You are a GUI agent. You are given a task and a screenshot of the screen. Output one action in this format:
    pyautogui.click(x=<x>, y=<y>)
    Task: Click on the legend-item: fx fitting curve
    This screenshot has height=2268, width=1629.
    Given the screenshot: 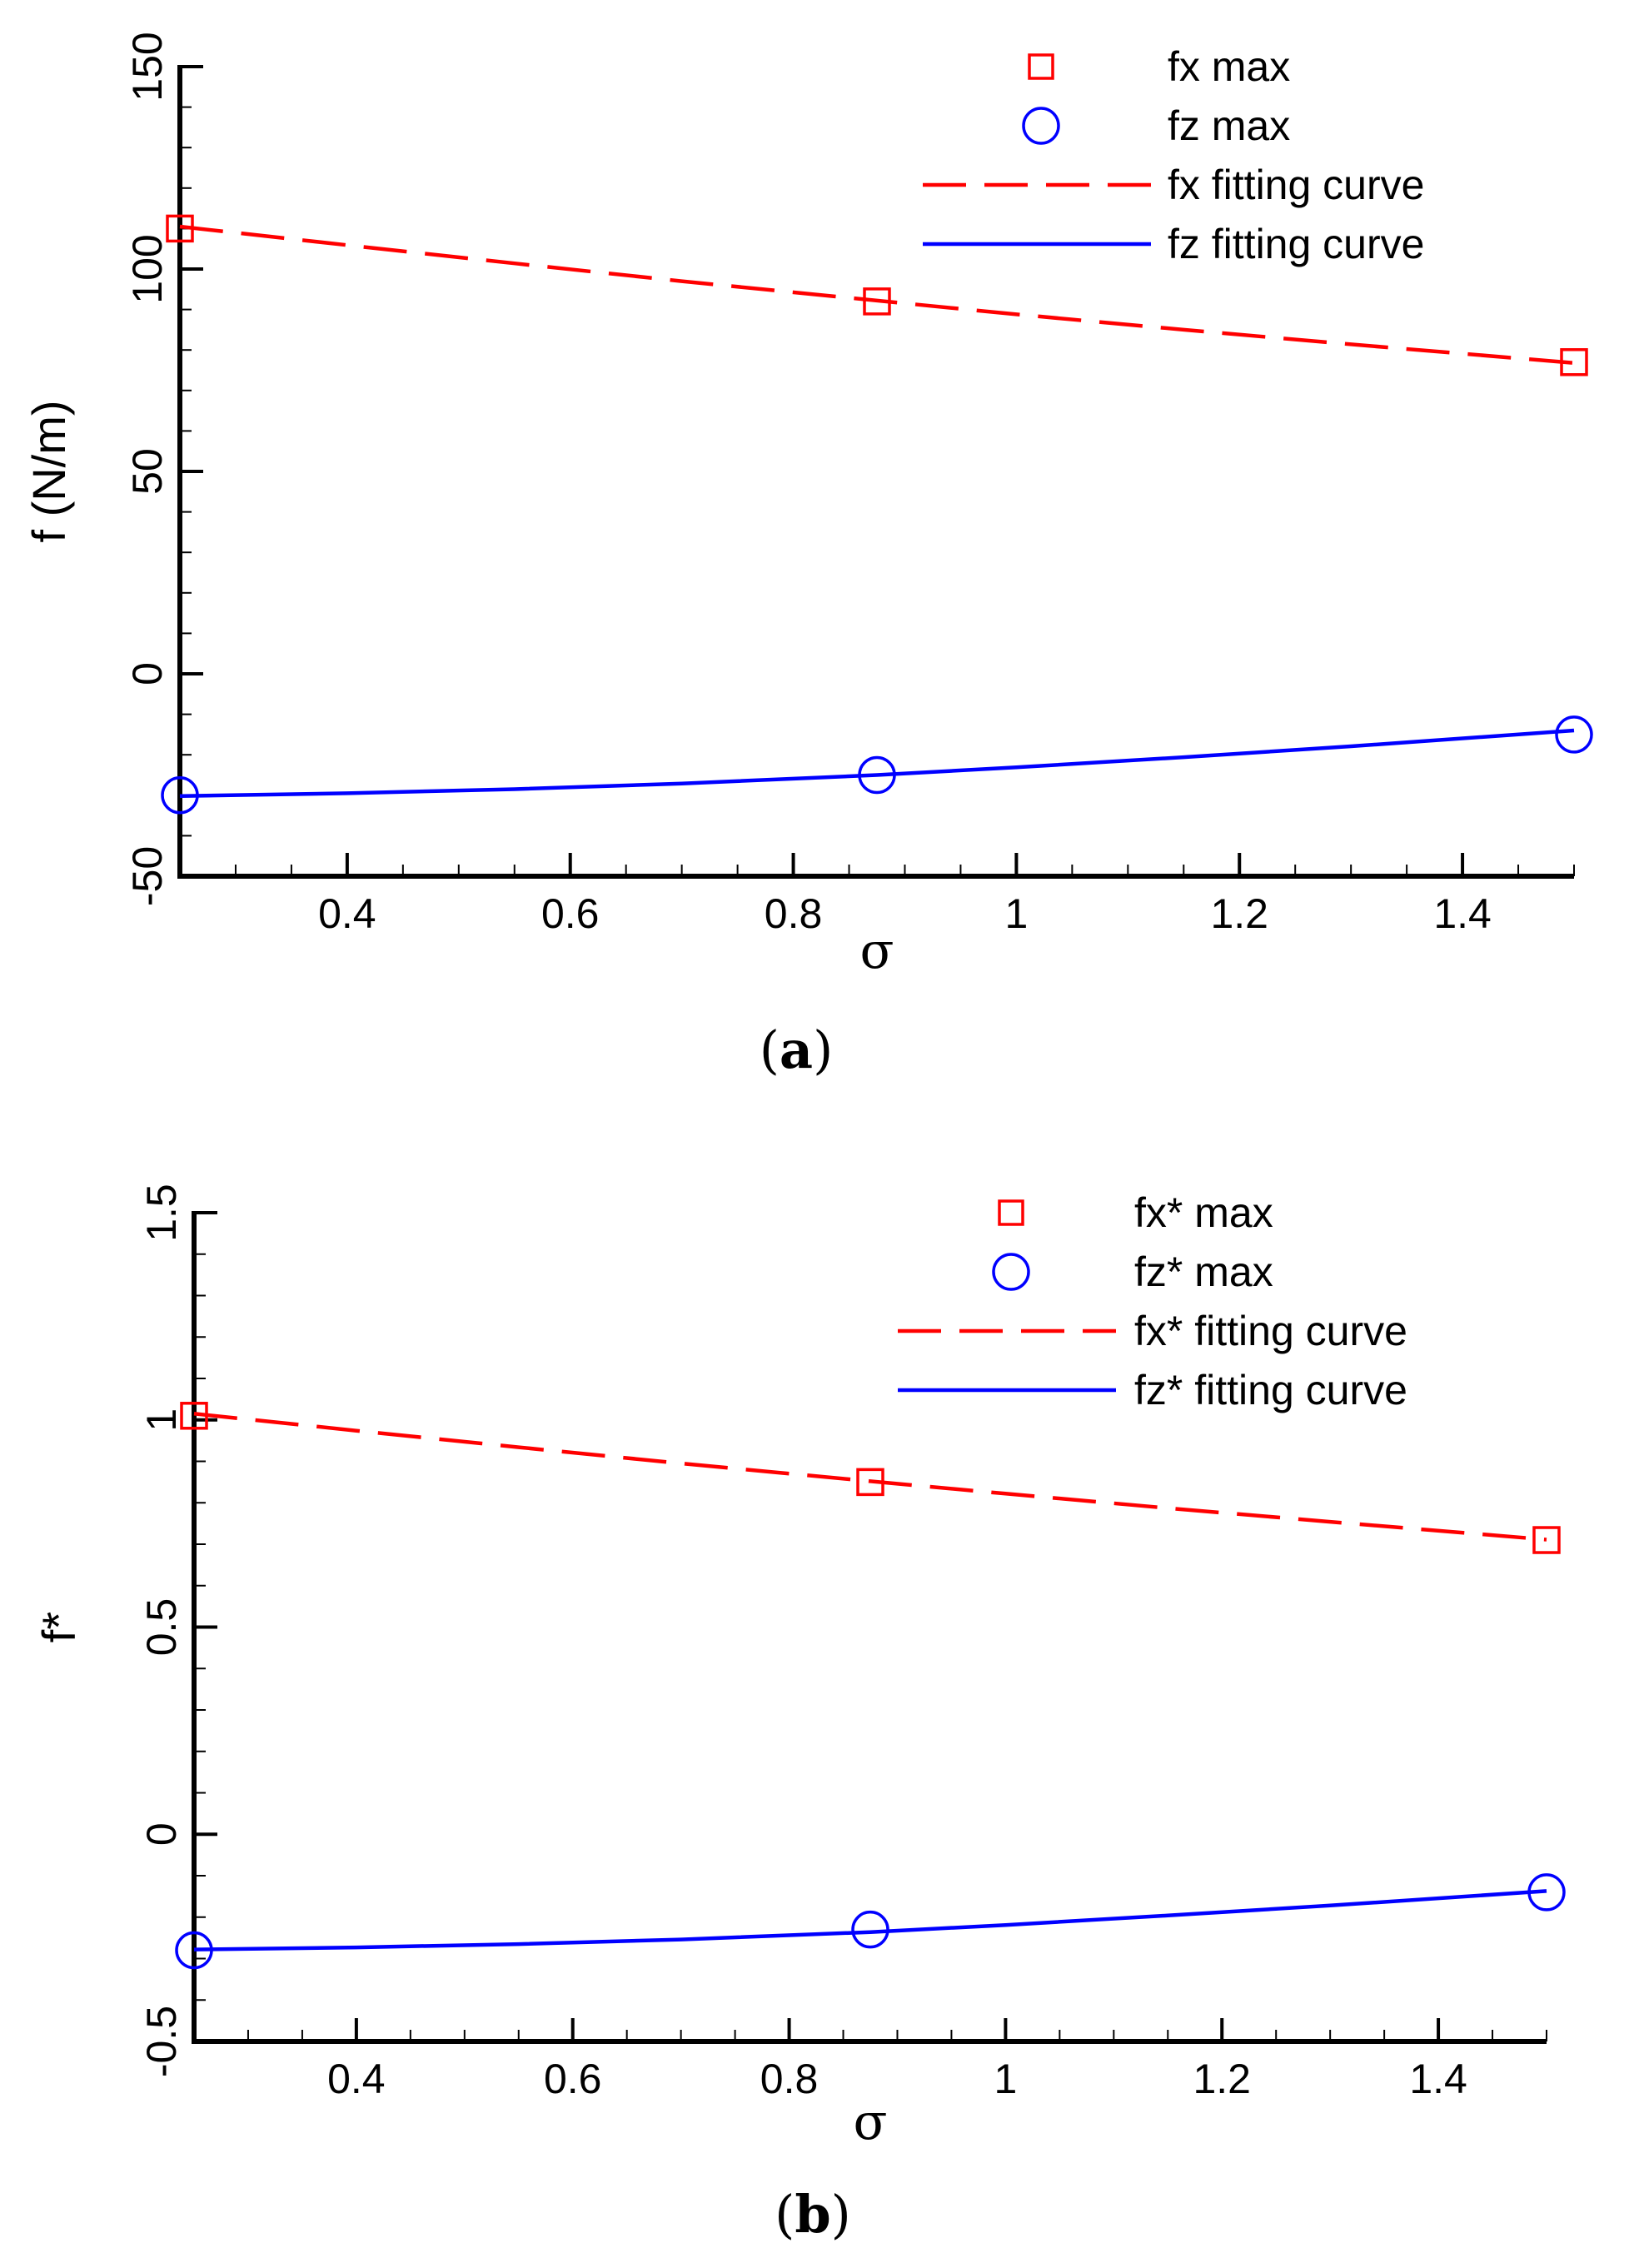 What is the action you would take?
    pyautogui.click(x=1173, y=185)
    